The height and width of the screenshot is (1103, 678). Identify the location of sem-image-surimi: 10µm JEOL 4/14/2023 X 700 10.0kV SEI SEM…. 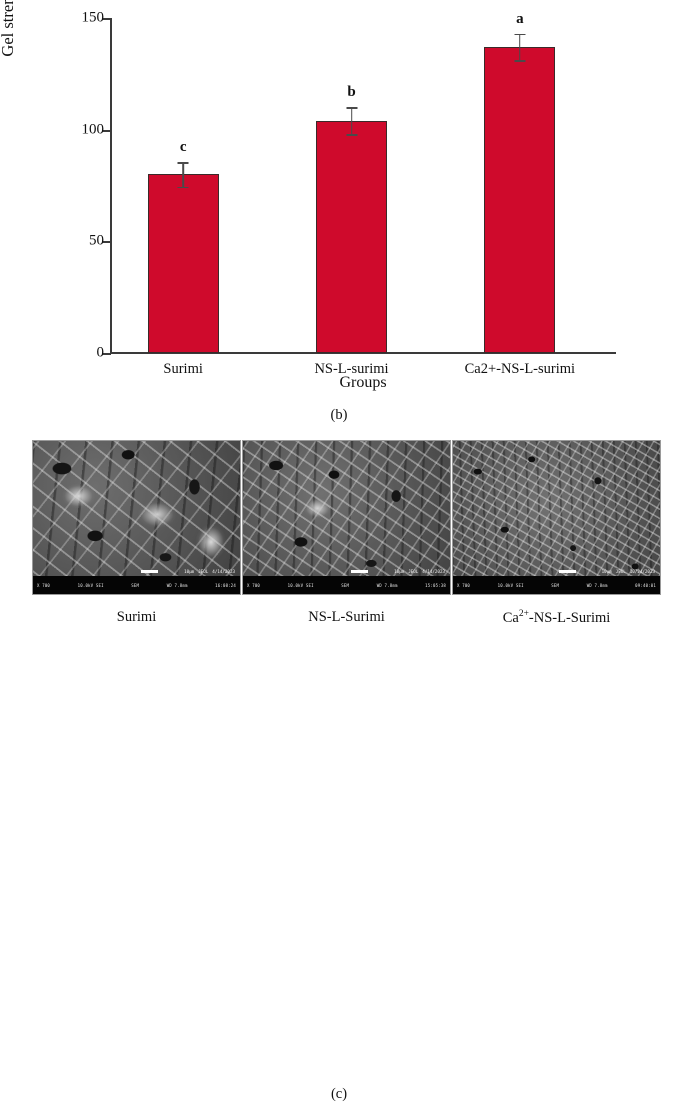
(136, 517).